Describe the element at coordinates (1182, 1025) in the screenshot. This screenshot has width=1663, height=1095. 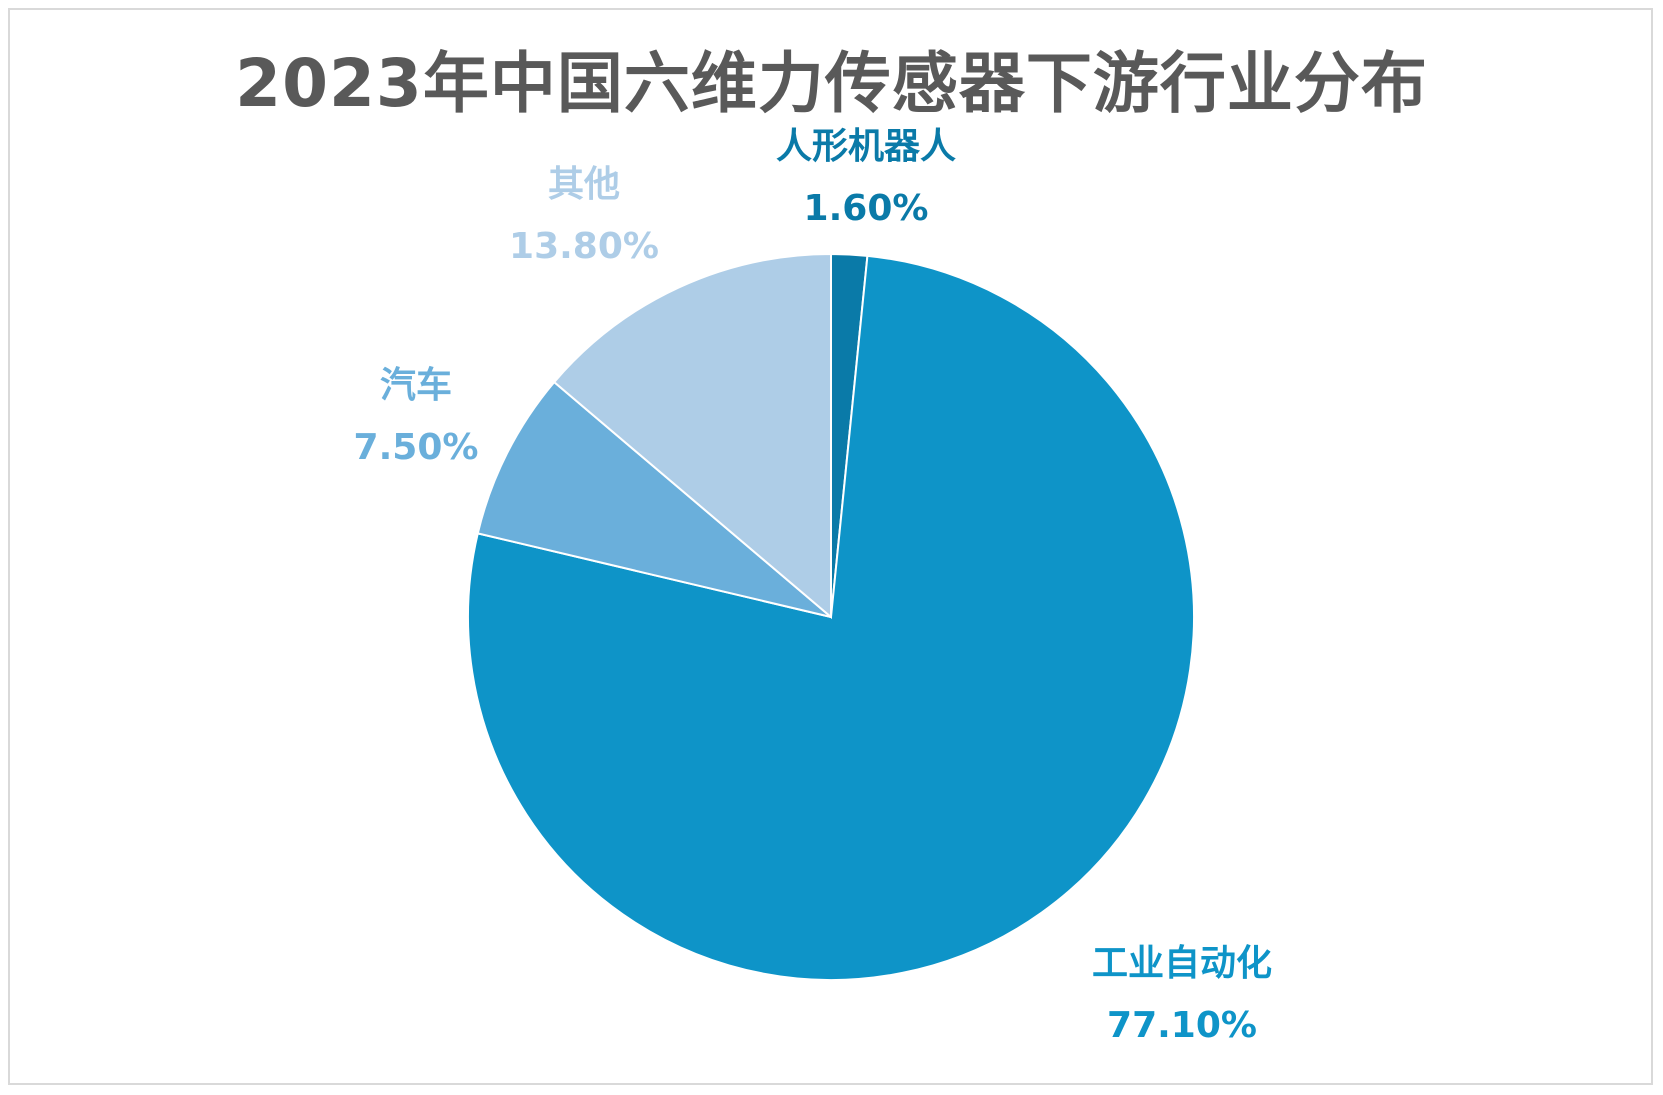
I see `slice-value-label: 77.10%` at that location.